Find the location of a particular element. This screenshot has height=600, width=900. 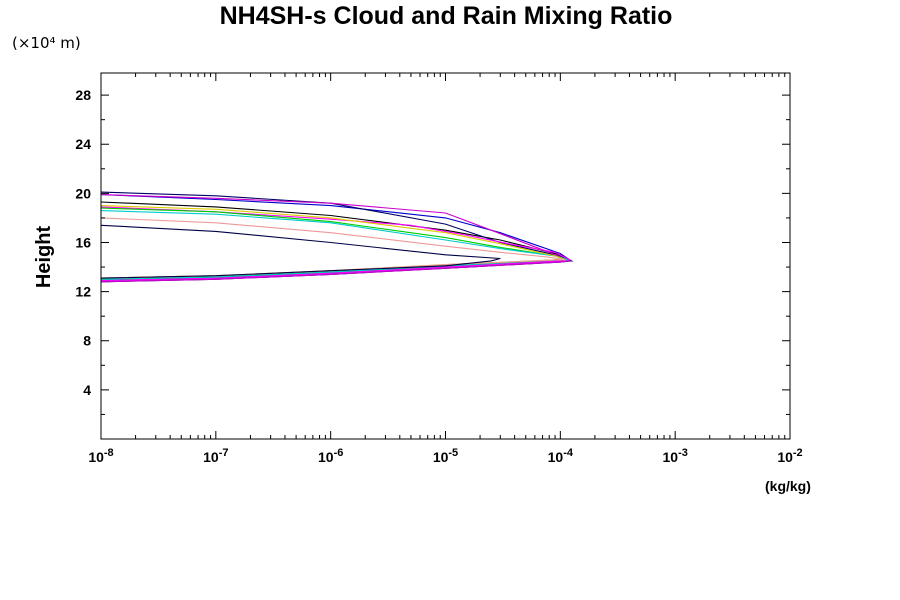

x-tick-label: 10⁻² is located at coordinates (789, 456).